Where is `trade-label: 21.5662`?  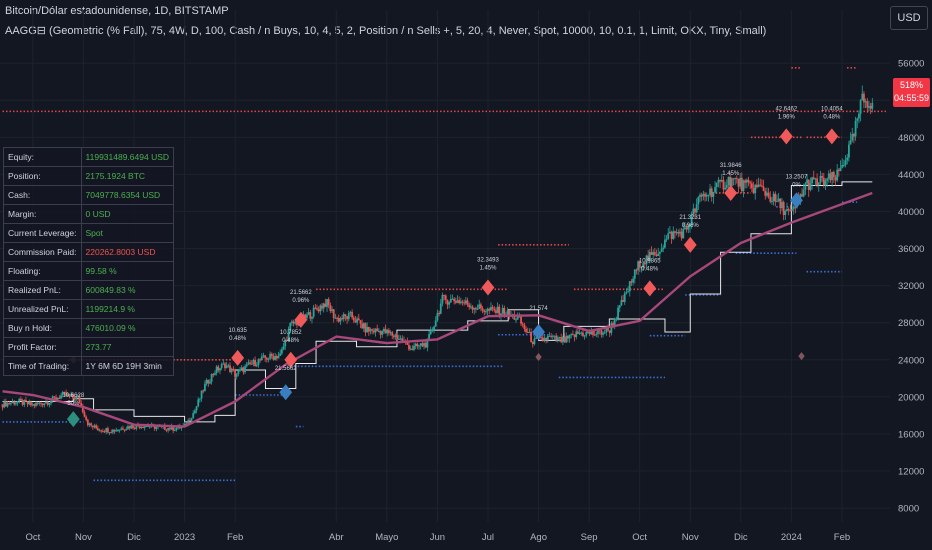
trade-label: 21.5662 is located at coordinates (286, 369).